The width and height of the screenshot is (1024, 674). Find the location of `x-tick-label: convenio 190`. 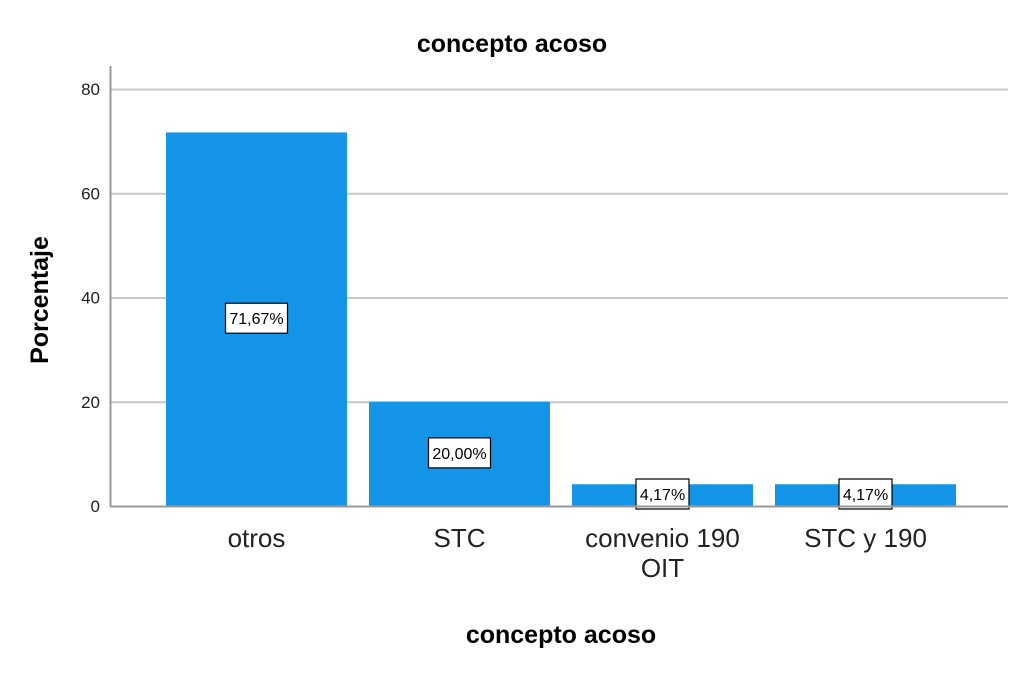

x-tick-label: convenio 190 is located at coordinates (662, 538).